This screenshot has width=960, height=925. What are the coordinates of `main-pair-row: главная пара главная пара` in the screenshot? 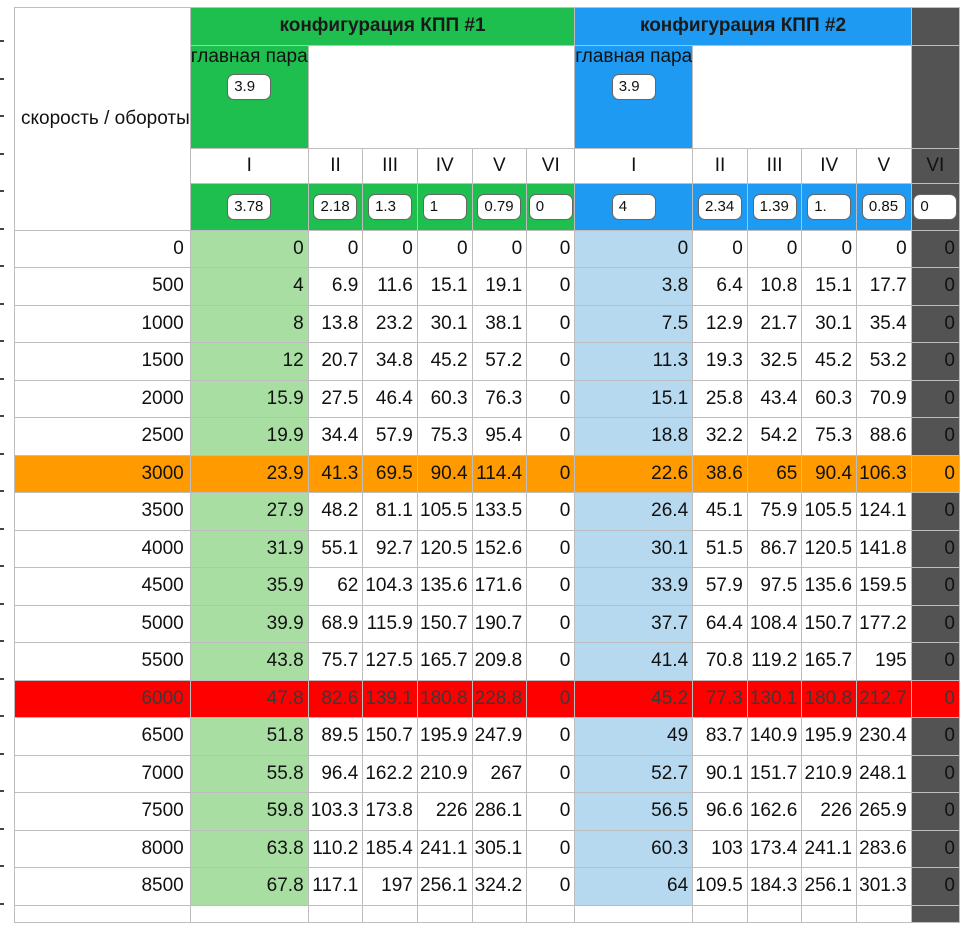 It's located at (487, 96).